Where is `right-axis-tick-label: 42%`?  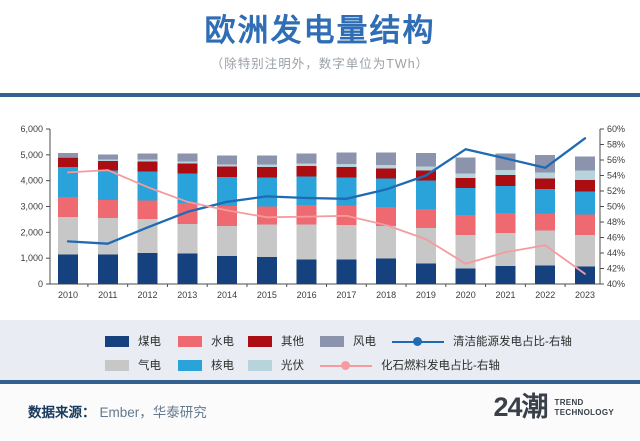 right-axis-tick-label: 42% is located at coordinates (616, 269).